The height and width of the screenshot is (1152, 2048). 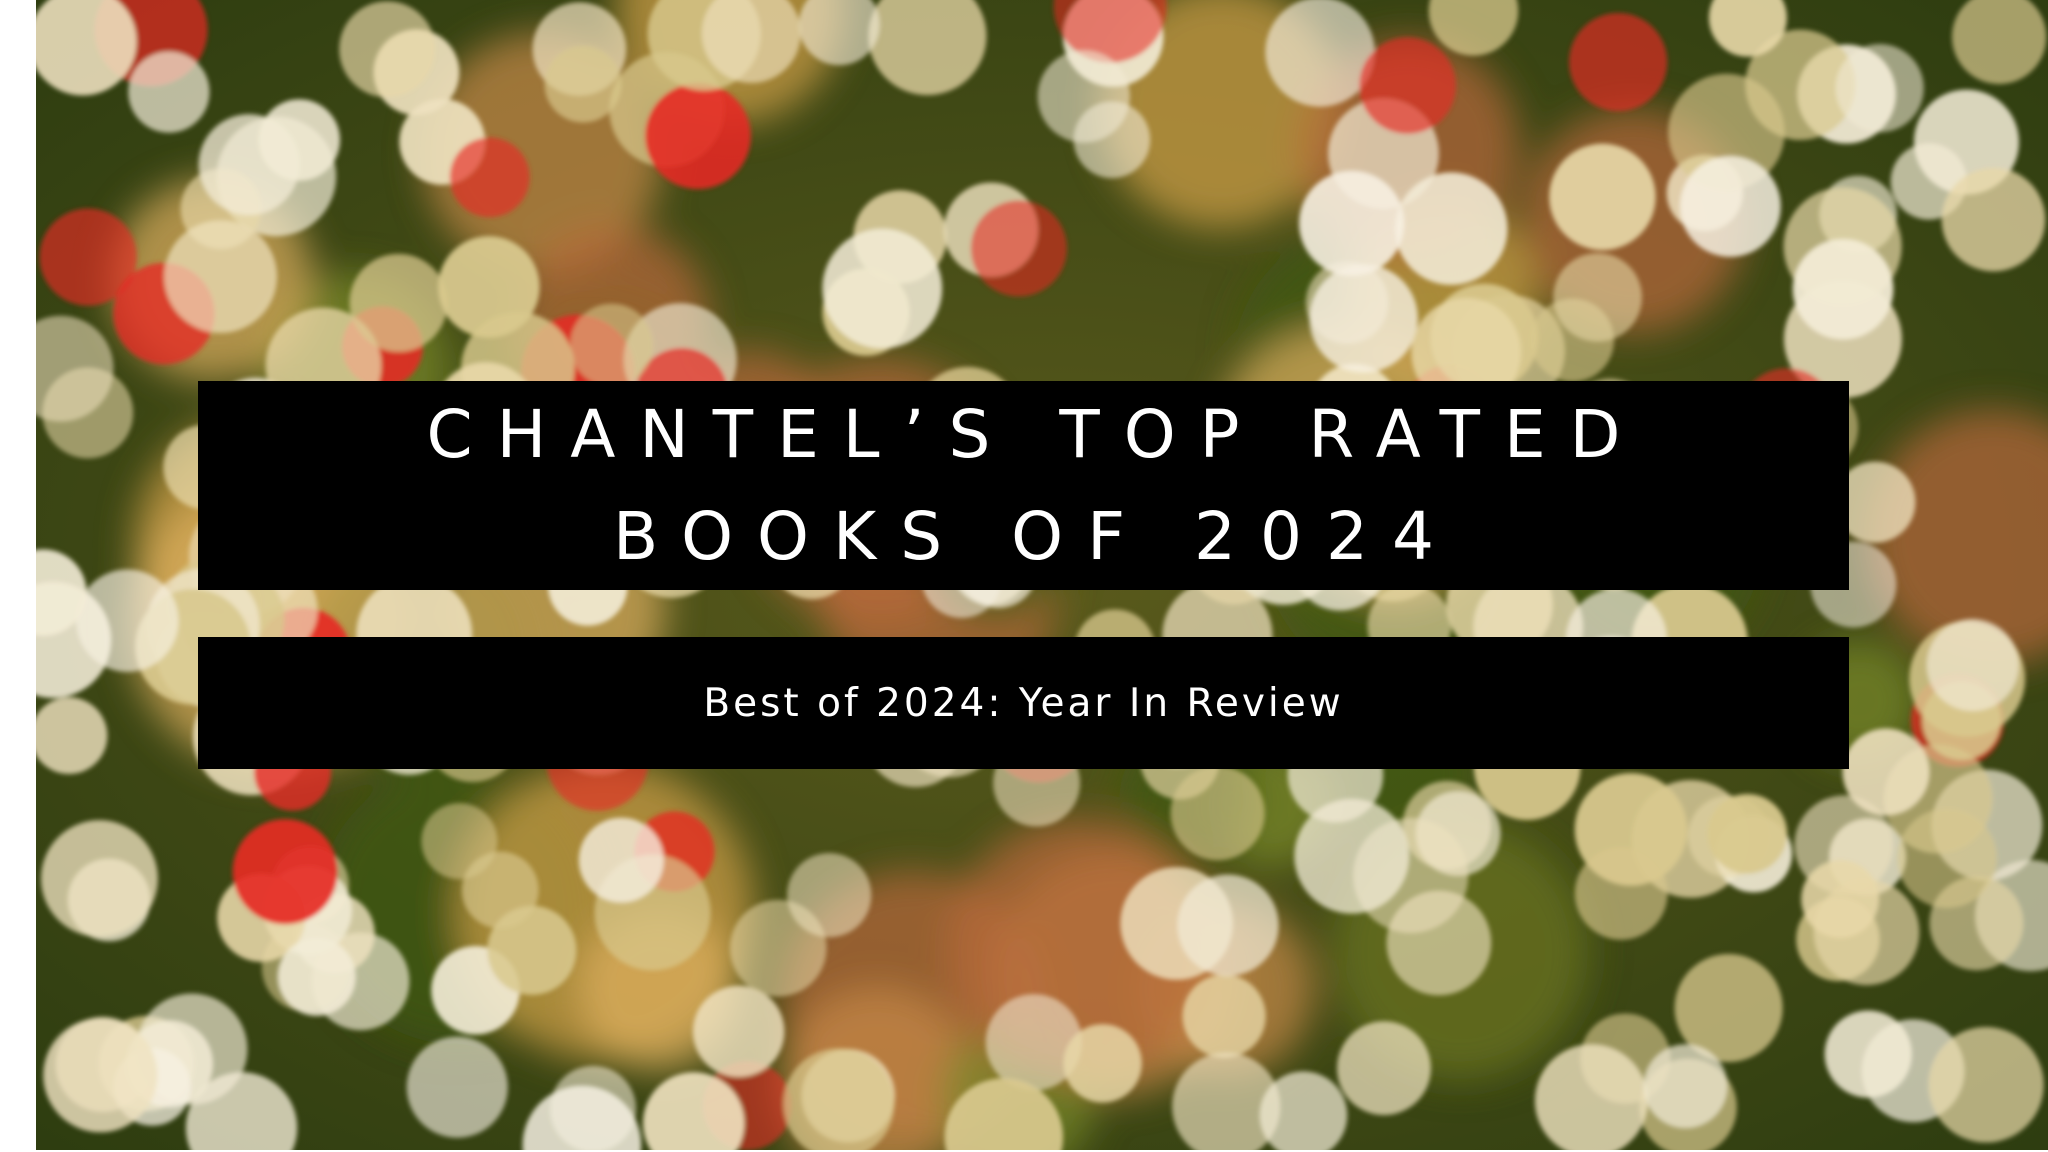 What do you see at coordinates (1035, 536) in the screenshot?
I see `title-line: BOOKS OF 2024` at bounding box center [1035, 536].